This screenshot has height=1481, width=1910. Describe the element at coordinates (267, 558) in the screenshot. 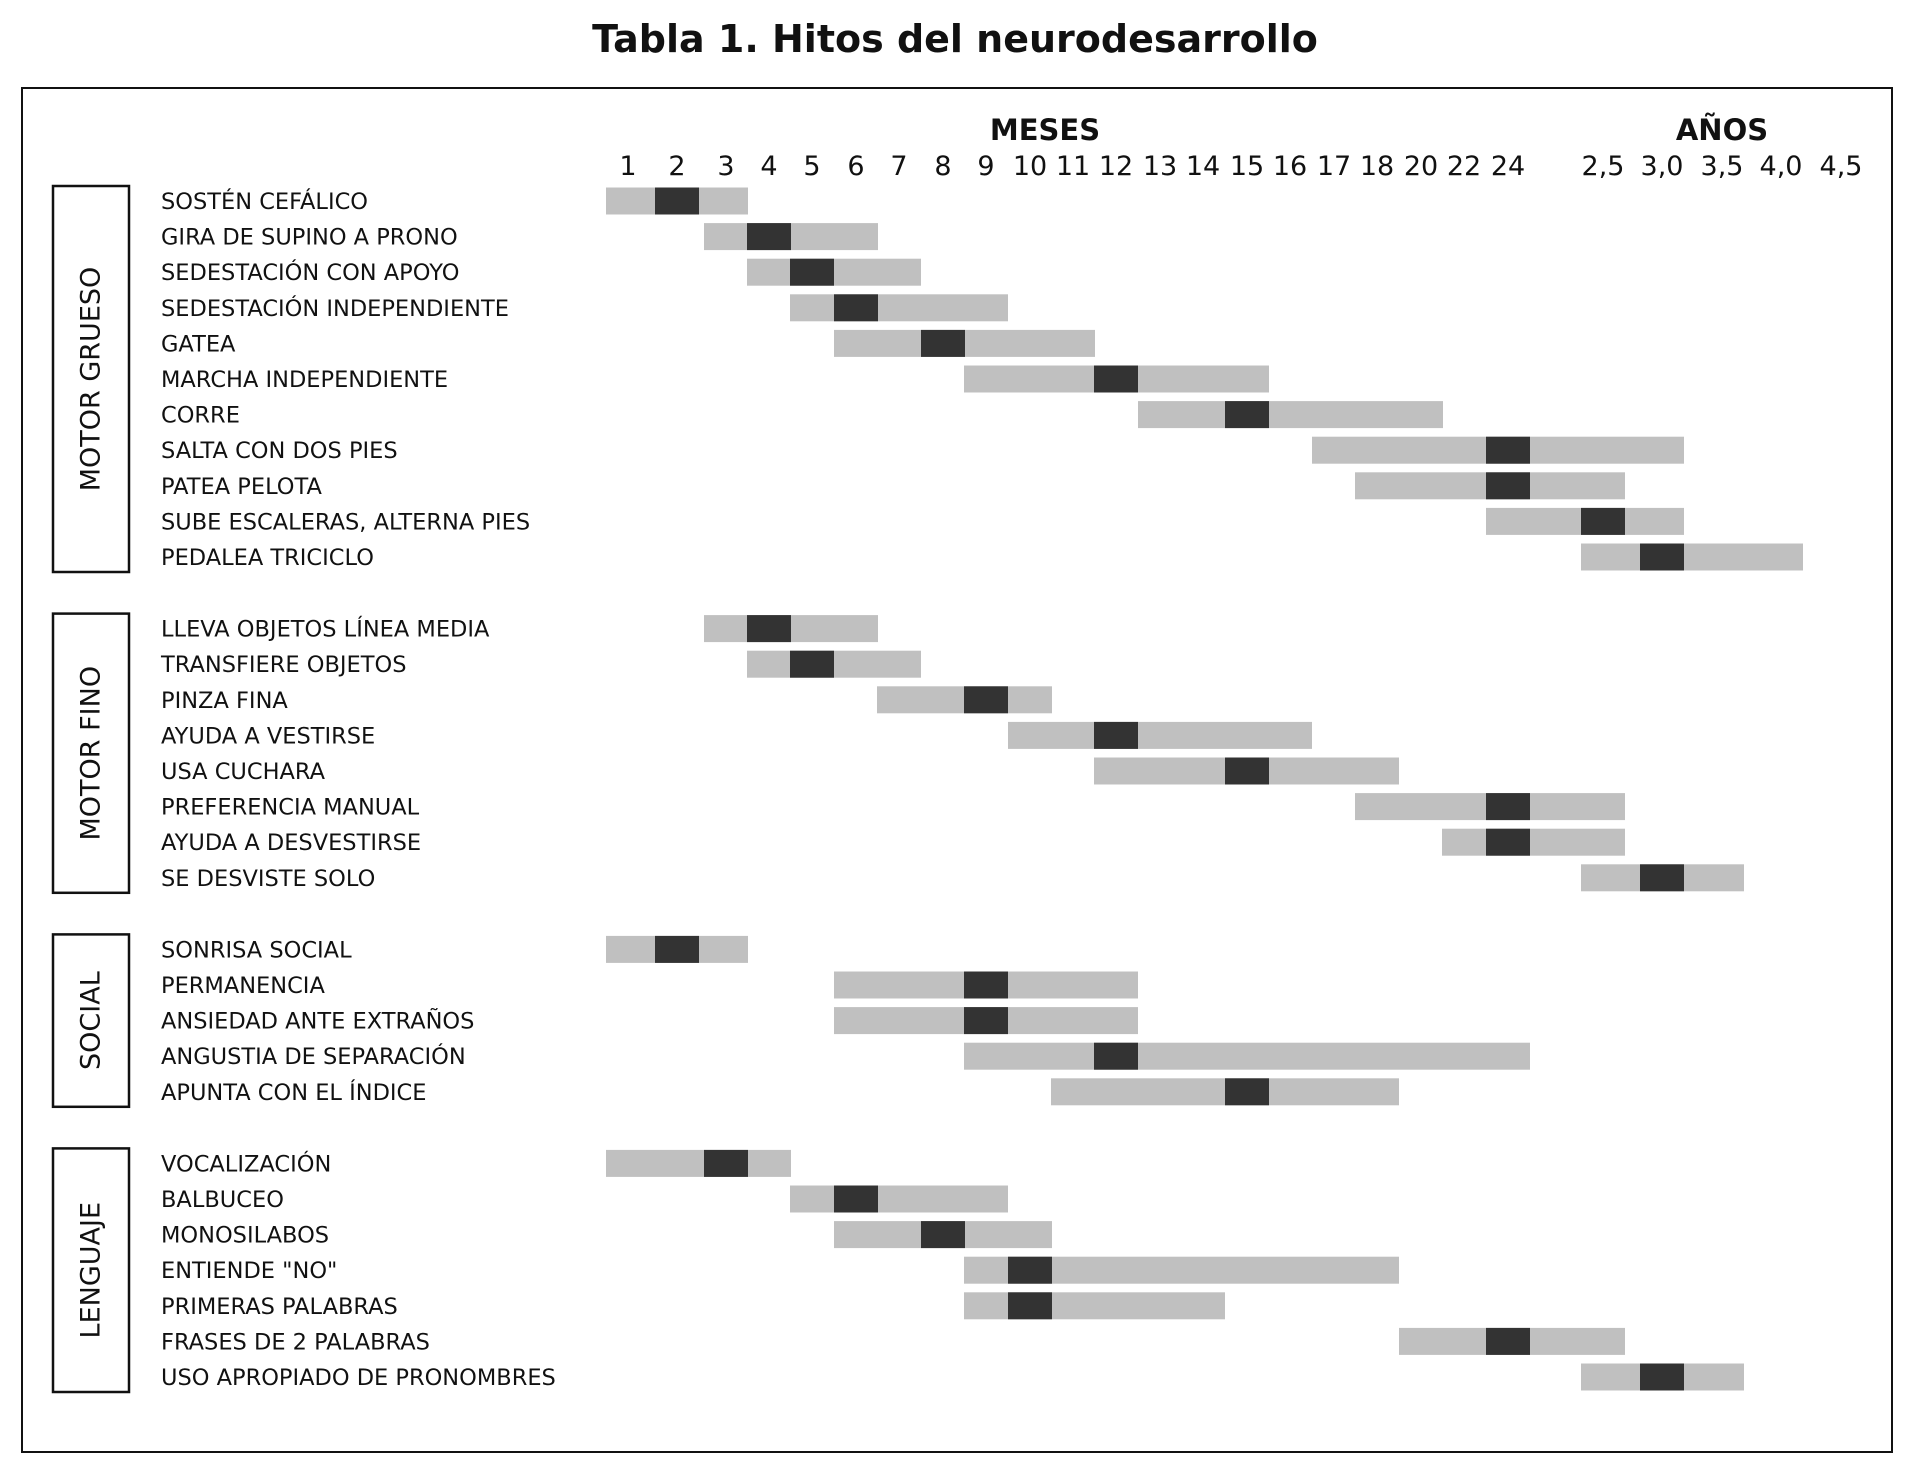

I see `milestone-label: PEDALEA TRICICLO` at that location.